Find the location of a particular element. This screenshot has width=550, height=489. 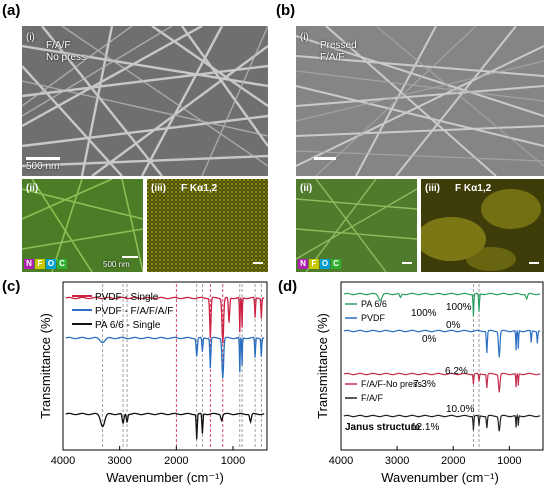

eds-map-fluorine-a: (iii) F Kα1,2 is located at coordinates (207, 225).